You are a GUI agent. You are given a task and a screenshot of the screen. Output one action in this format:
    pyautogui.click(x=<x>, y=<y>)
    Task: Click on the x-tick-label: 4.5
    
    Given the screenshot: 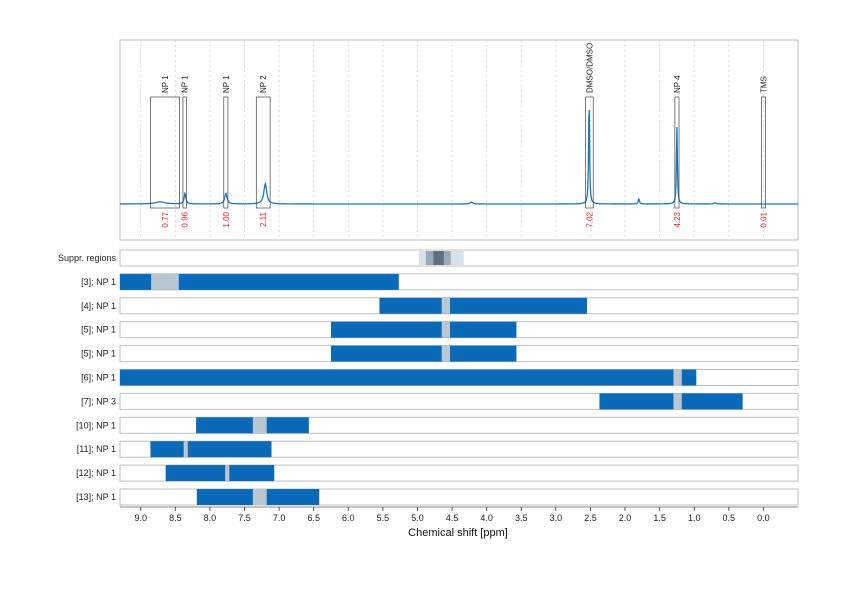 What is the action you would take?
    pyautogui.click(x=452, y=518)
    